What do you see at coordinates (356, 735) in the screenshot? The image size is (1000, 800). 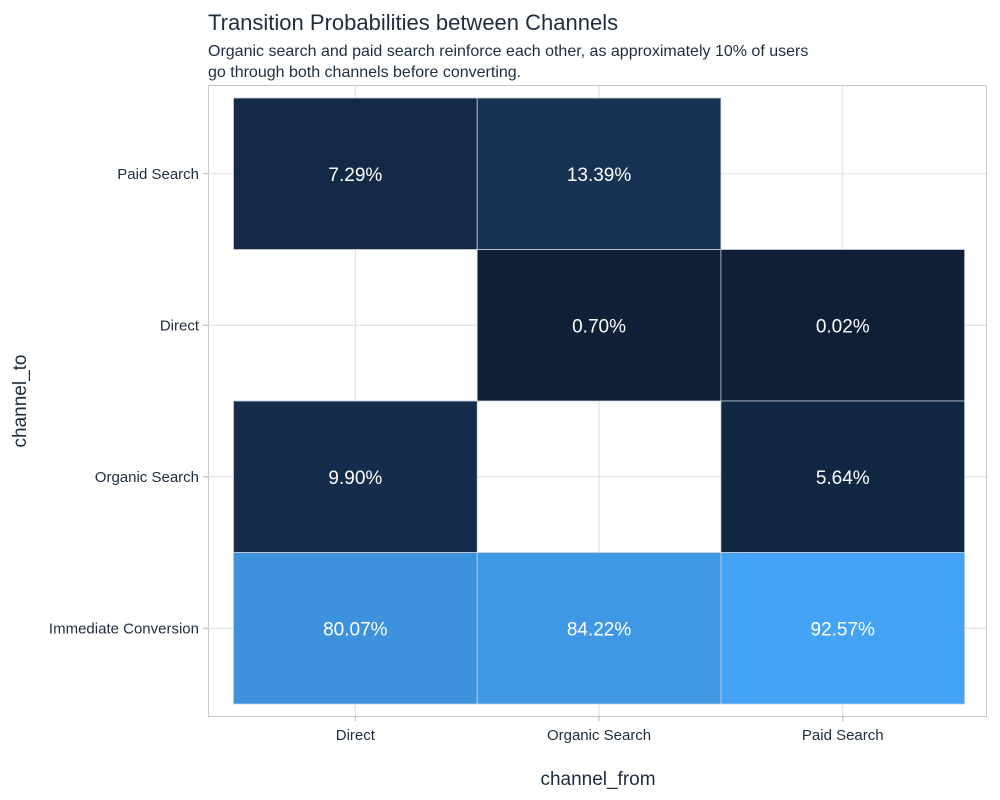 I see `x-tick-label-direct: Direct` at bounding box center [356, 735].